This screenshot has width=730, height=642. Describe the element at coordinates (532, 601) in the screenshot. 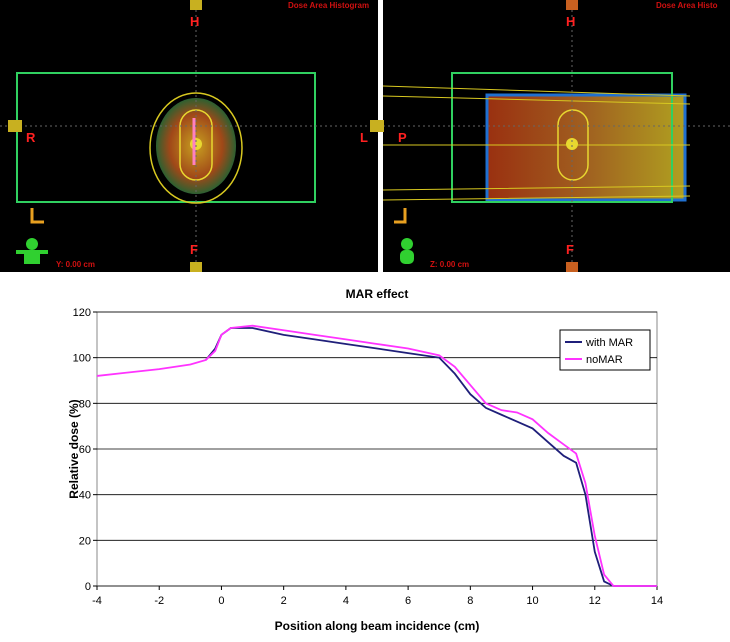

I see `x-tick-label: 10` at that location.